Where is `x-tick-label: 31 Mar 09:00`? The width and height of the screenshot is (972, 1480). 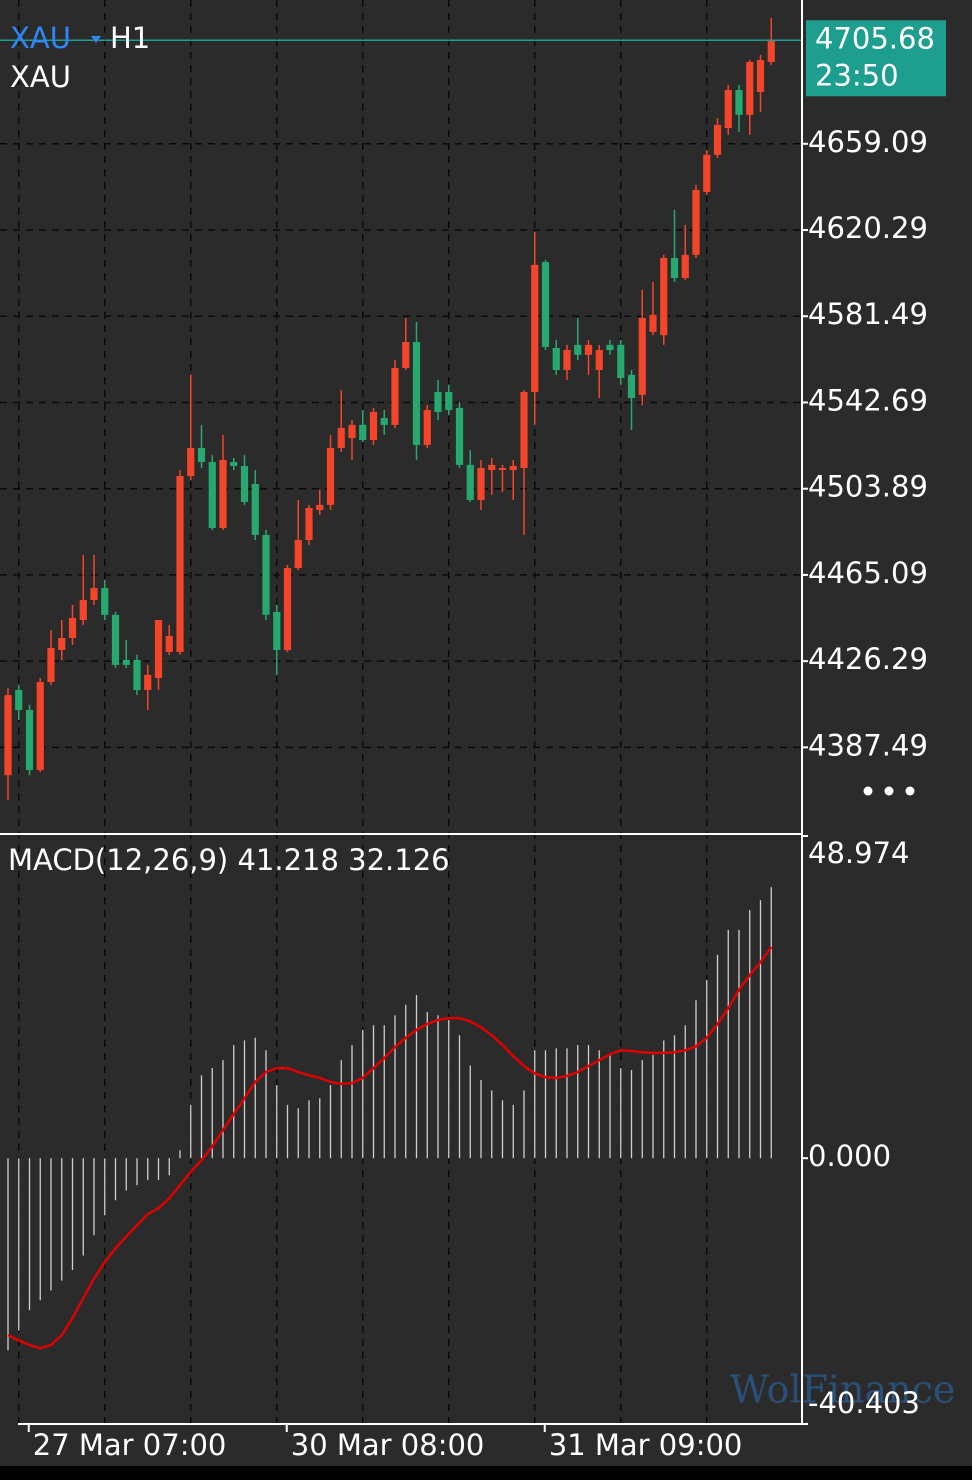
x-tick-label: 31 Mar 09:00 is located at coordinates (646, 1445).